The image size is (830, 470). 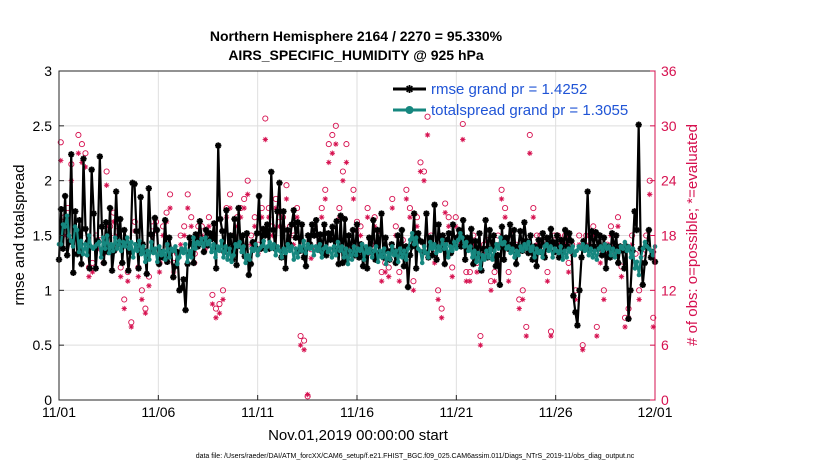 What do you see at coordinates (409, 110) in the screenshot?
I see `legend-marker-totalspread` at bounding box center [409, 110].